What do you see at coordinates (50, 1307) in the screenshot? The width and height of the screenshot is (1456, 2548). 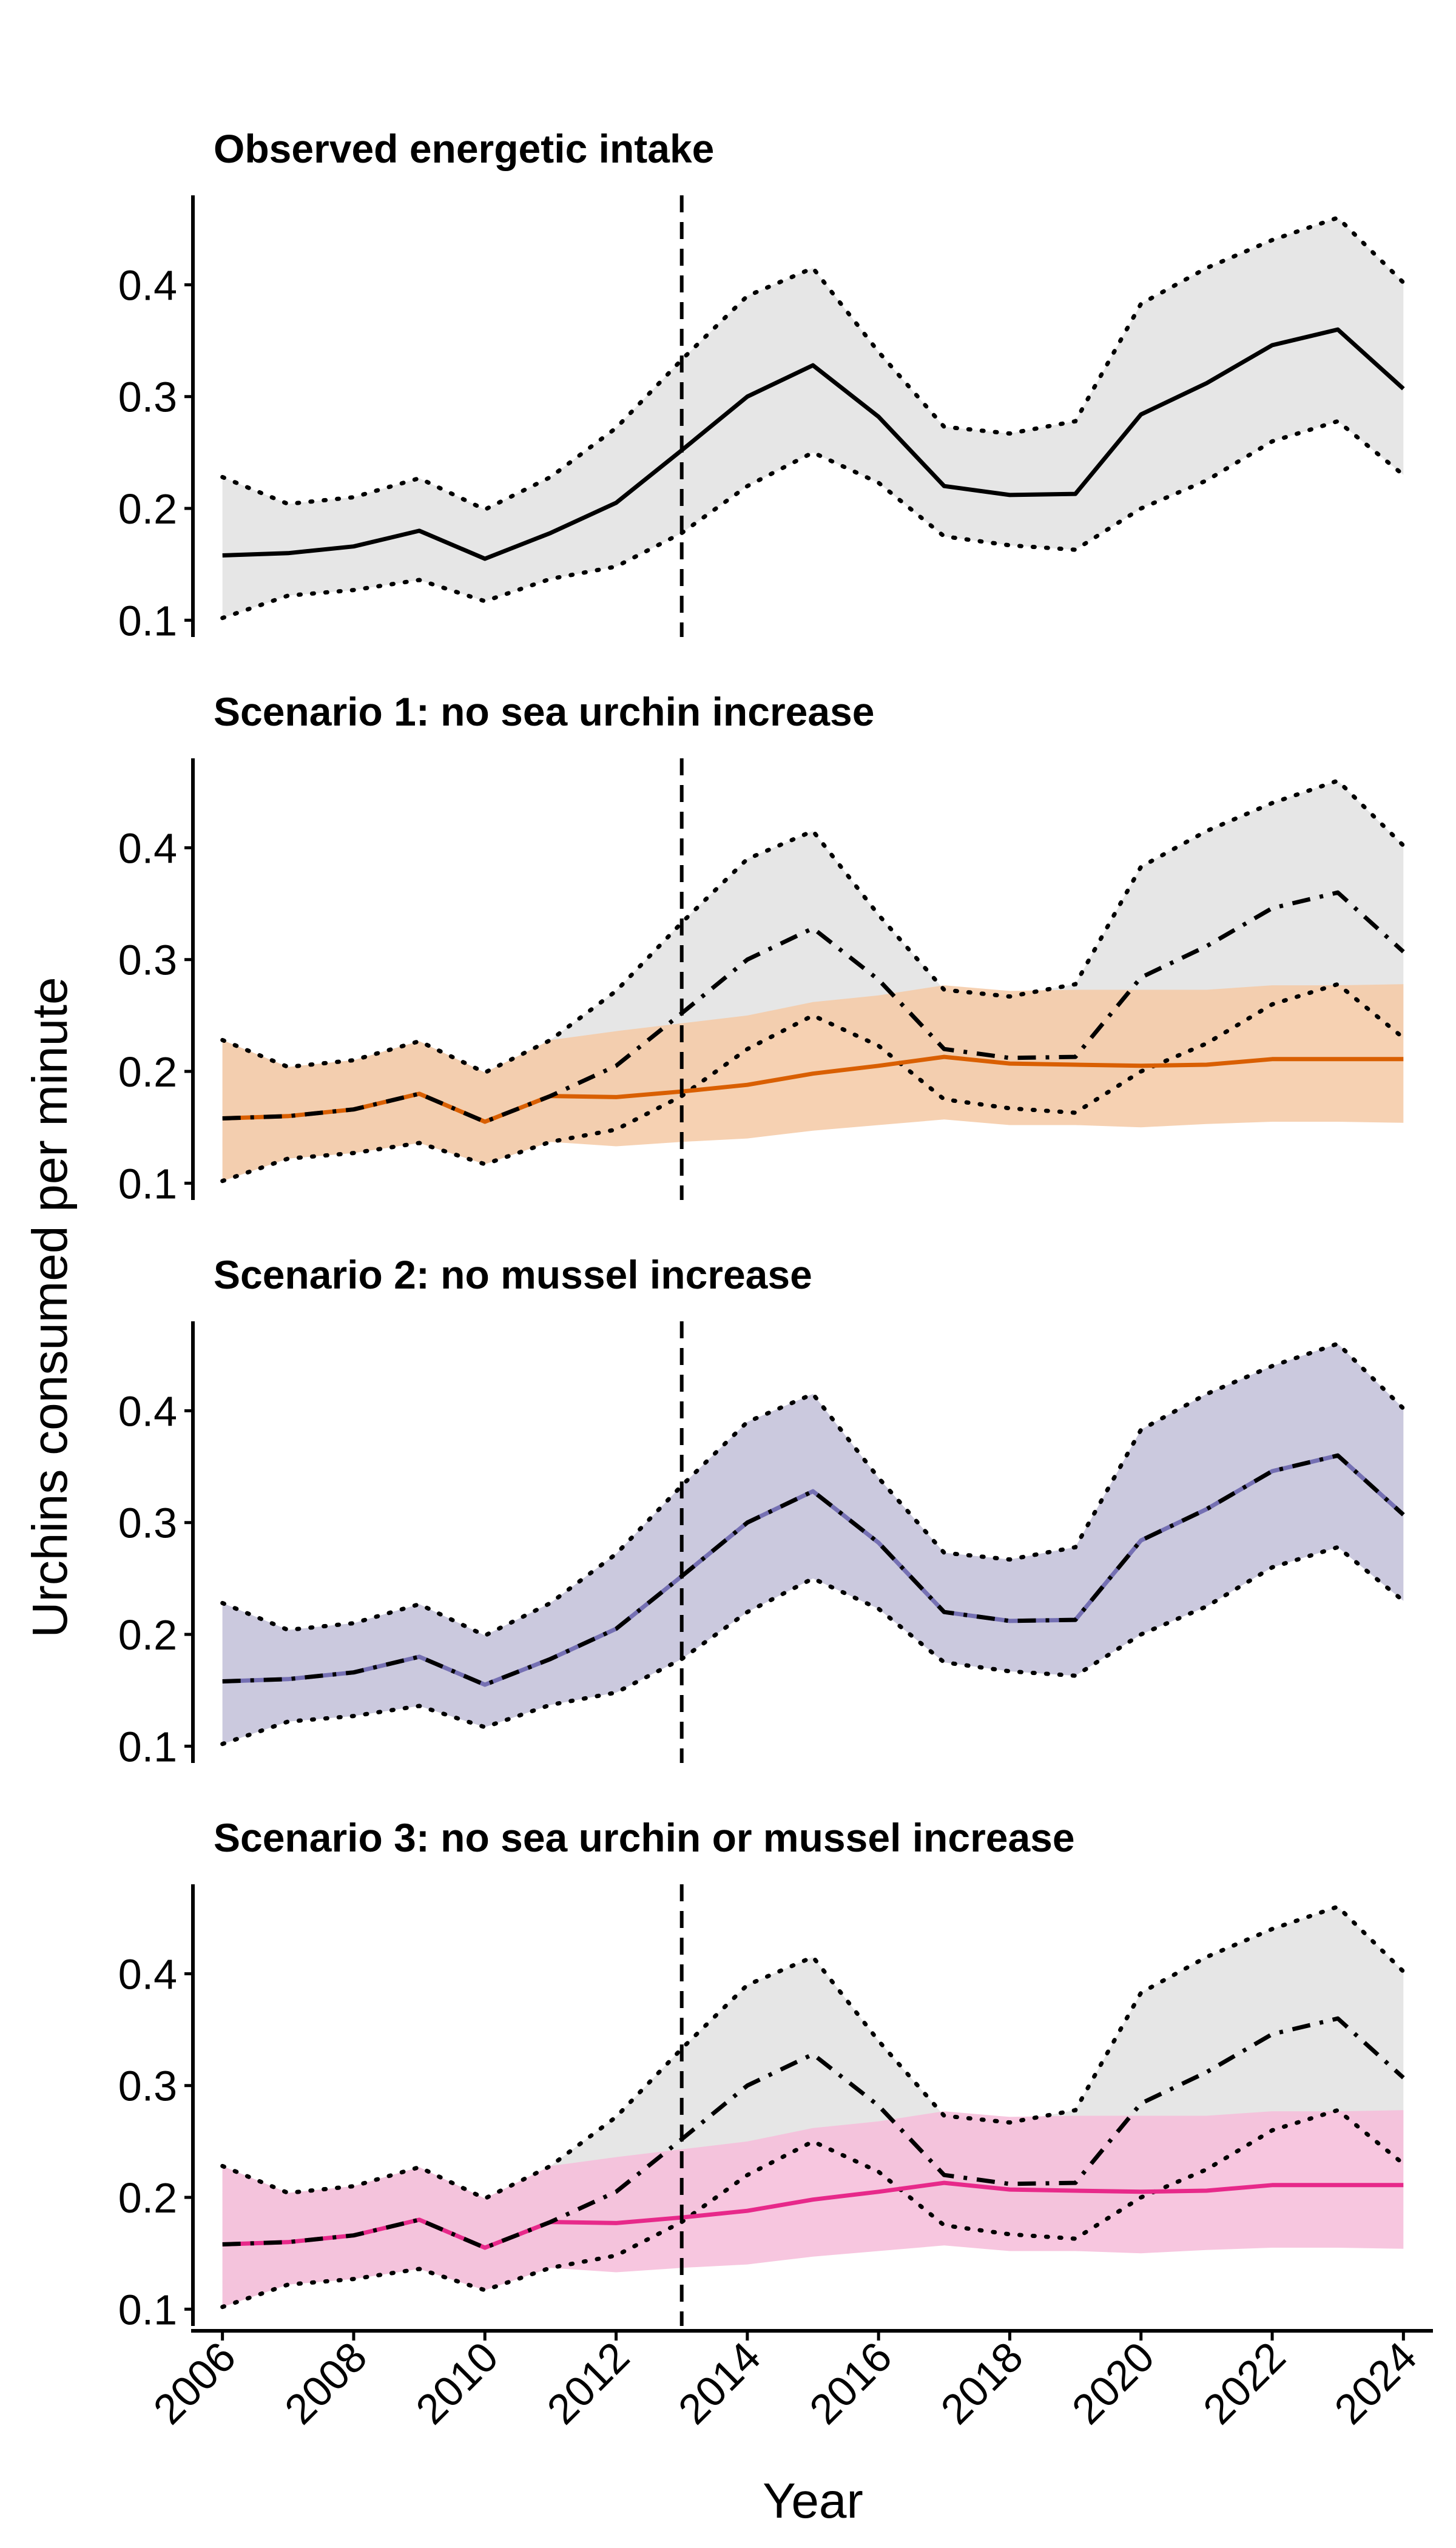 I see `y-axis-title: Urchins consumed per minute` at bounding box center [50, 1307].